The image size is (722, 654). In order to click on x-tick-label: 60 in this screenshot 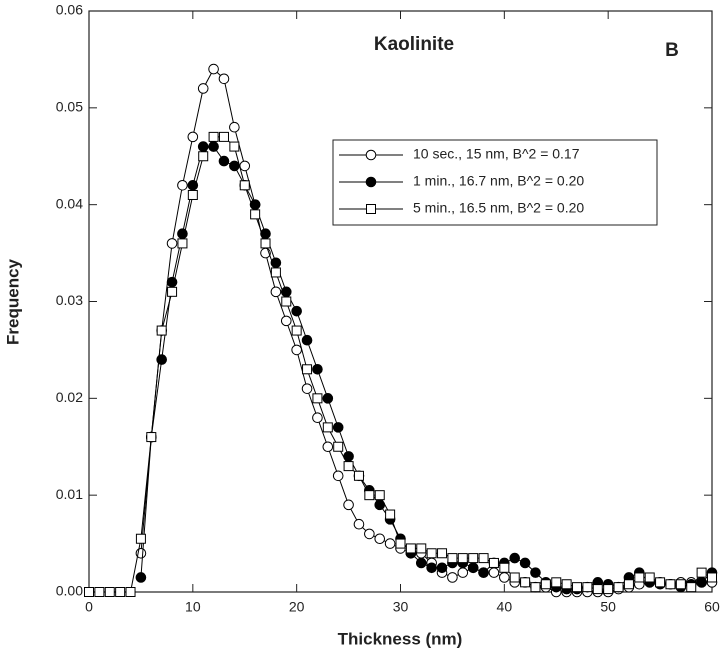, I will do `click(712, 607)`.